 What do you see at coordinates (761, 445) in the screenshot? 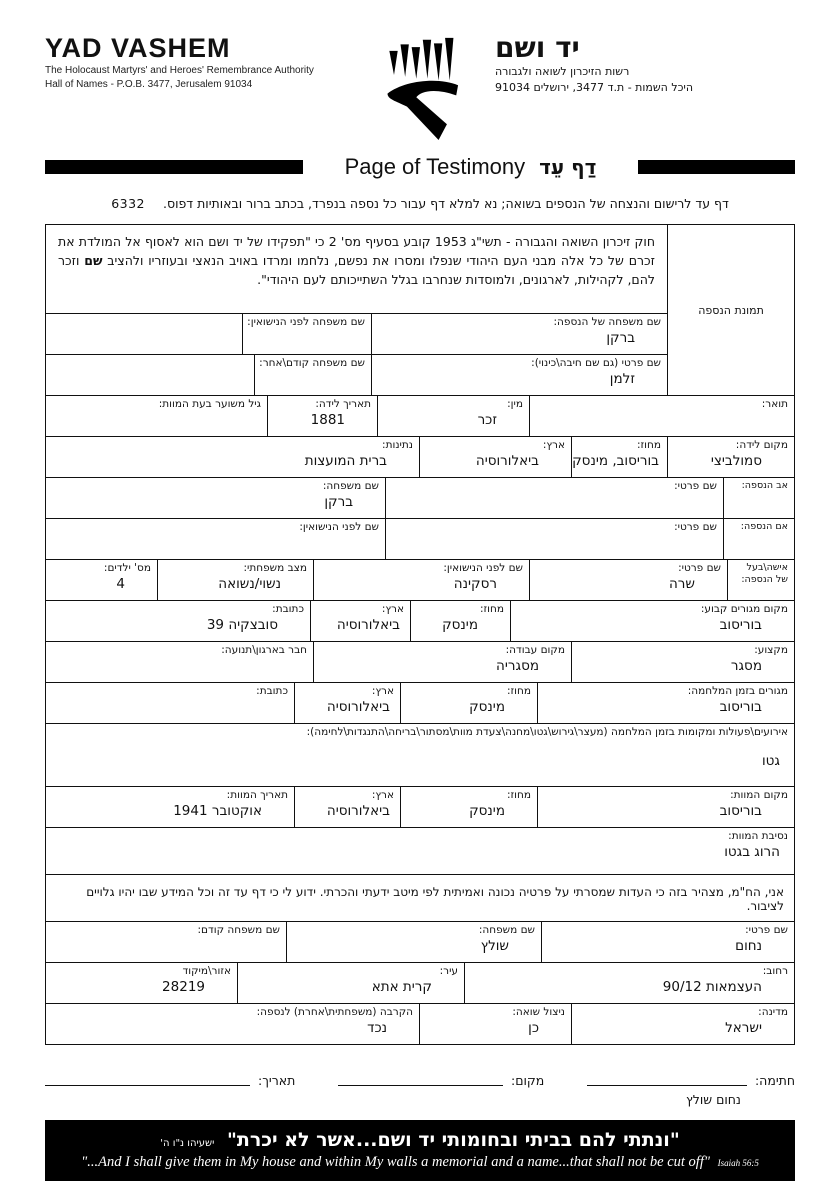
I see `field-label: מקום לידה:` at bounding box center [761, 445].